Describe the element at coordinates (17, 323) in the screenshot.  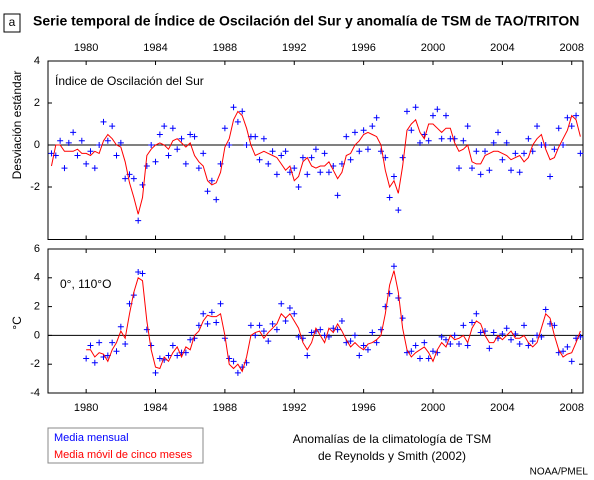
I see `y-axis-label: °C` at that location.